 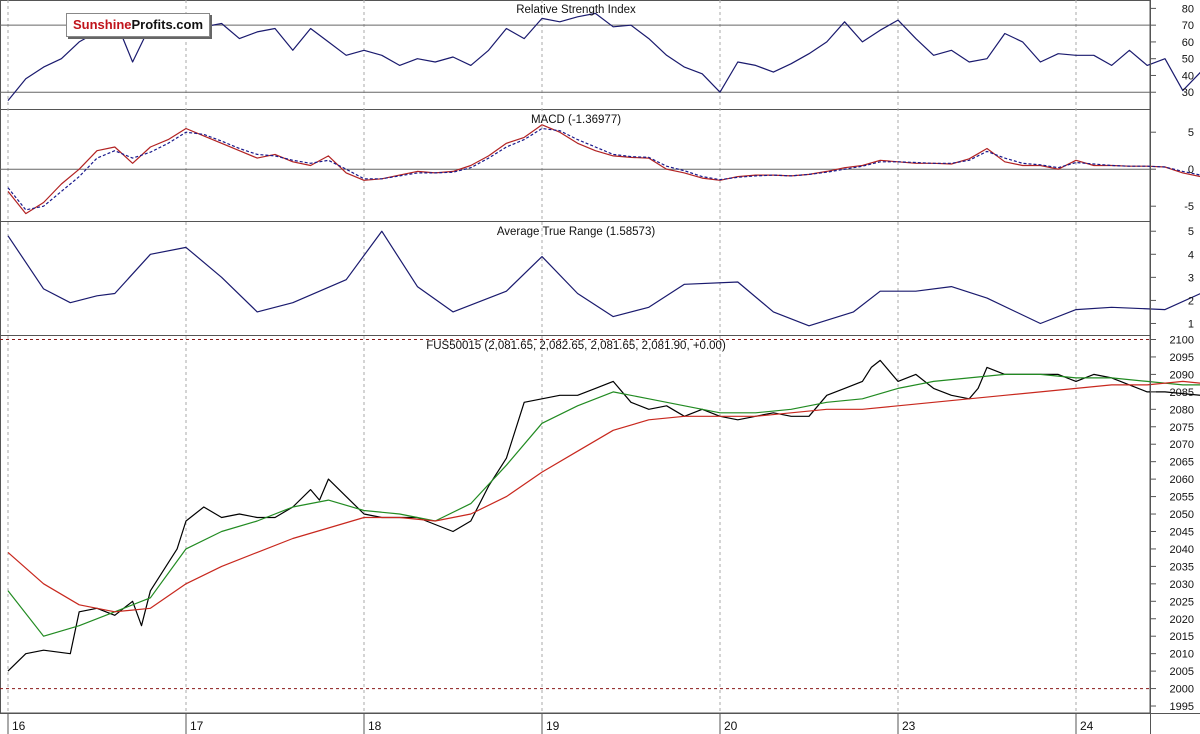 What do you see at coordinates (1182, 375) in the screenshot?
I see `y-tick-label: 2090` at bounding box center [1182, 375].